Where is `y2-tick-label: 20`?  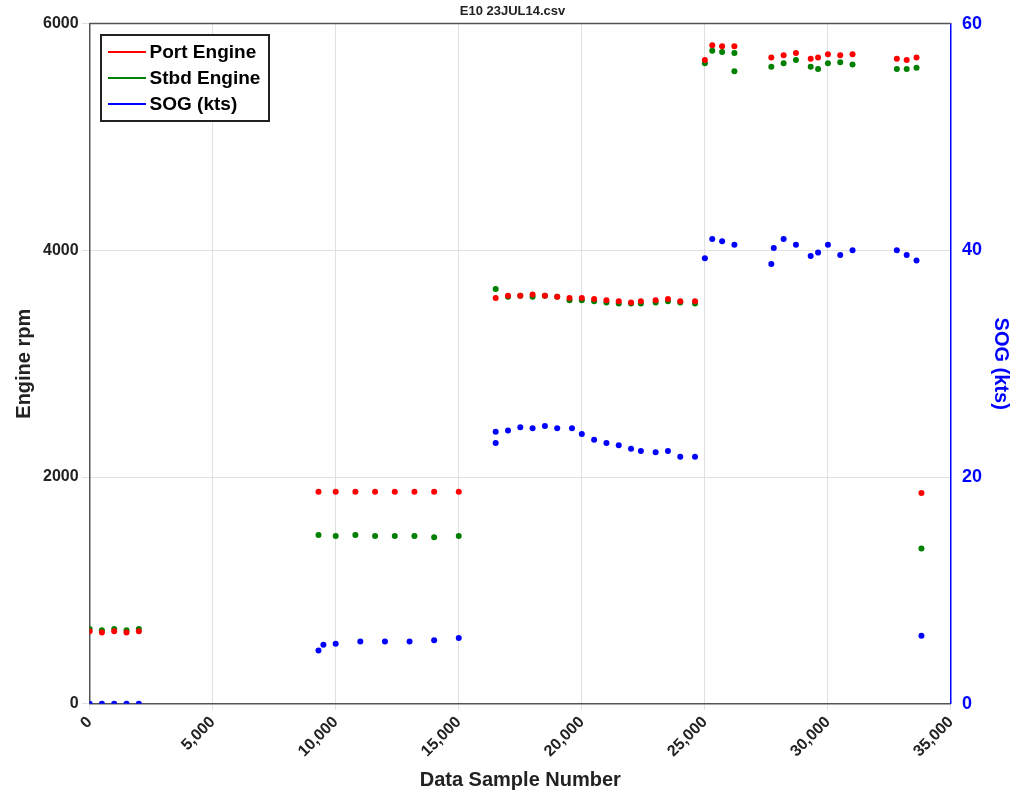
y2-tick-label: 20 is located at coordinates (972, 476).